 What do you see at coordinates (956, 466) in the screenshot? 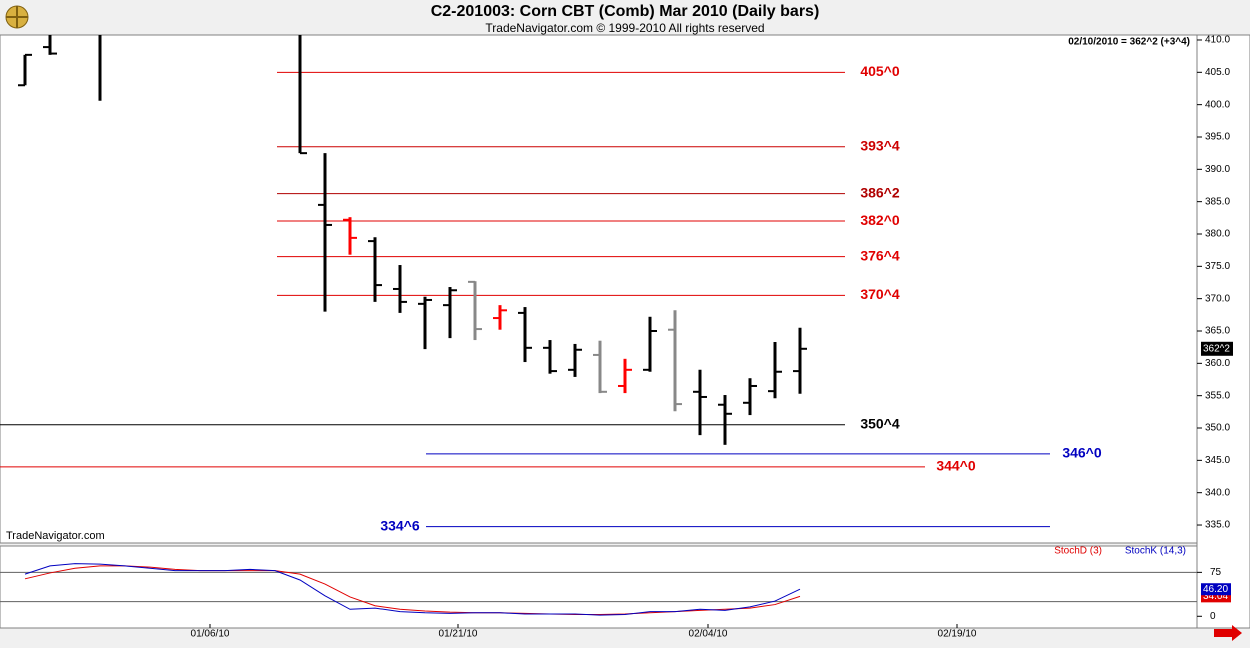
I see `level-label: 344^0` at bounding box center [956, 466].